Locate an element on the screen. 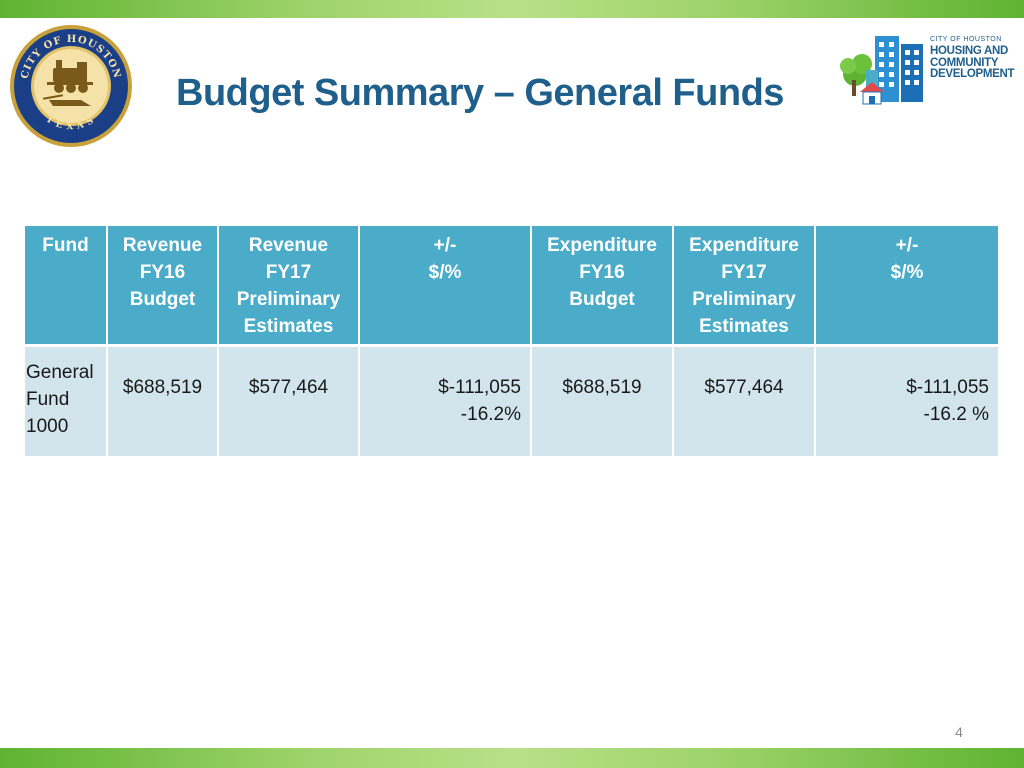 The height and width of the screenshot is (768, 1024). hcd-logo-line1: CITY OF HOUSTON is located at coordinates (966, 39).